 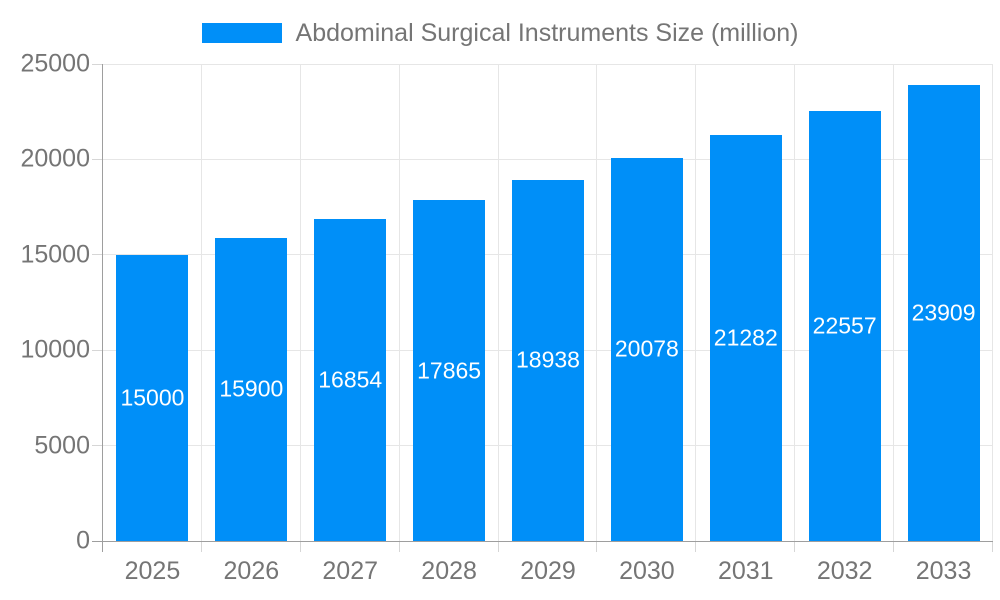 I want to click on y-axis-line, so click(x=102, y=302).